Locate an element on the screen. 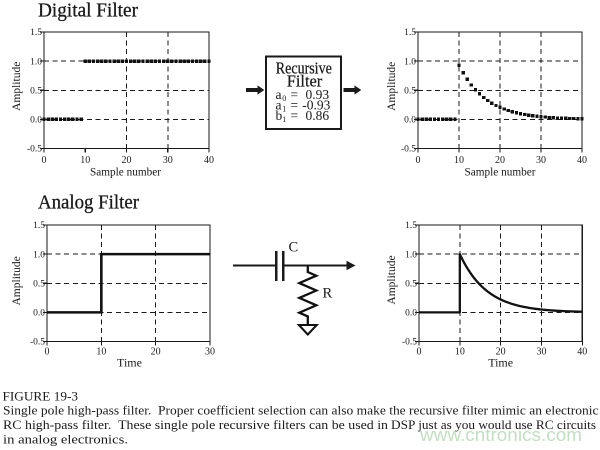 The height and width of the screenshot is (450, 600). svg-text: 0.86 is located at coordinates (318, 115).